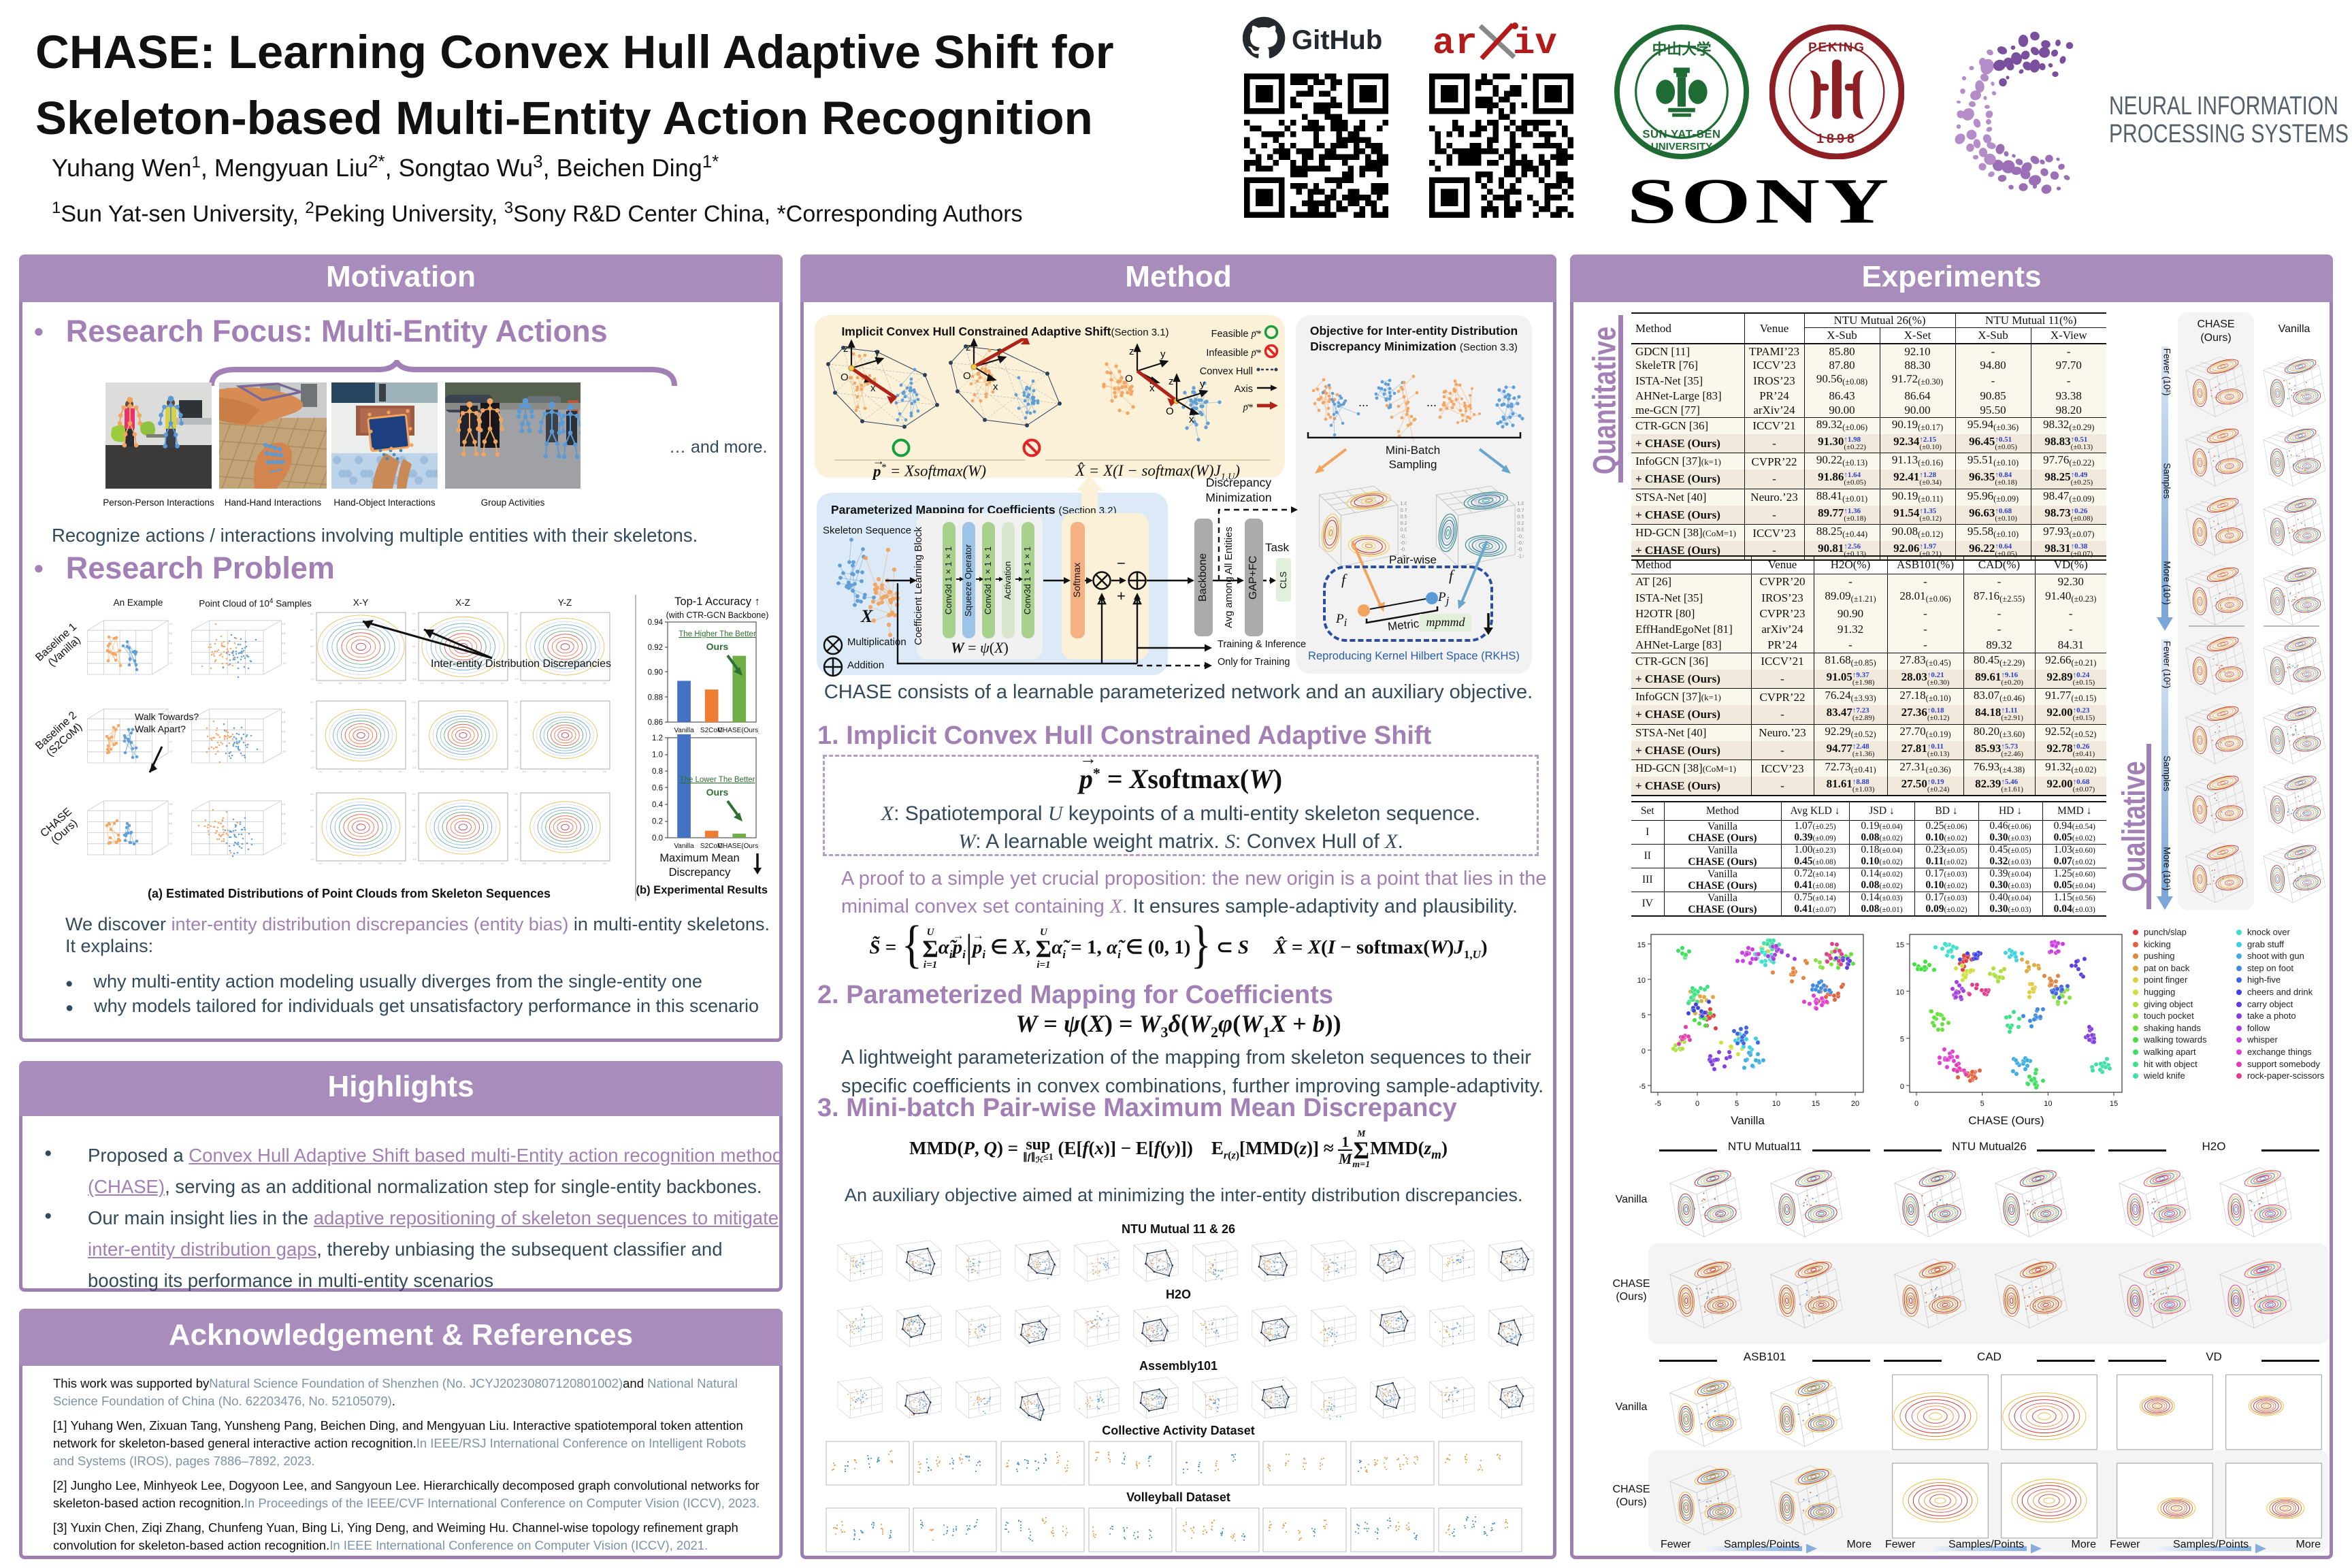  I want to click on svg-text: SUN YAT-SEN, so click(1681, 134).